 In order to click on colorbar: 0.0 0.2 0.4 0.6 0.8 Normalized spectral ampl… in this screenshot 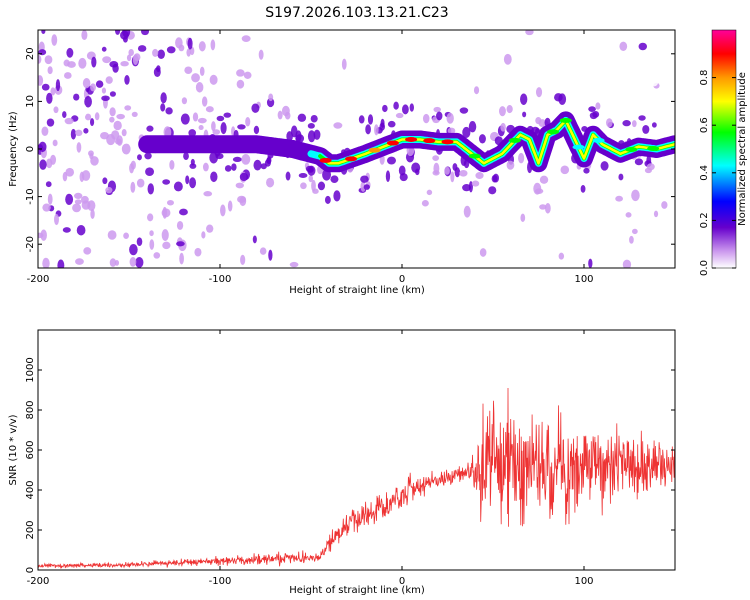, I will do `click(723, 152)`.